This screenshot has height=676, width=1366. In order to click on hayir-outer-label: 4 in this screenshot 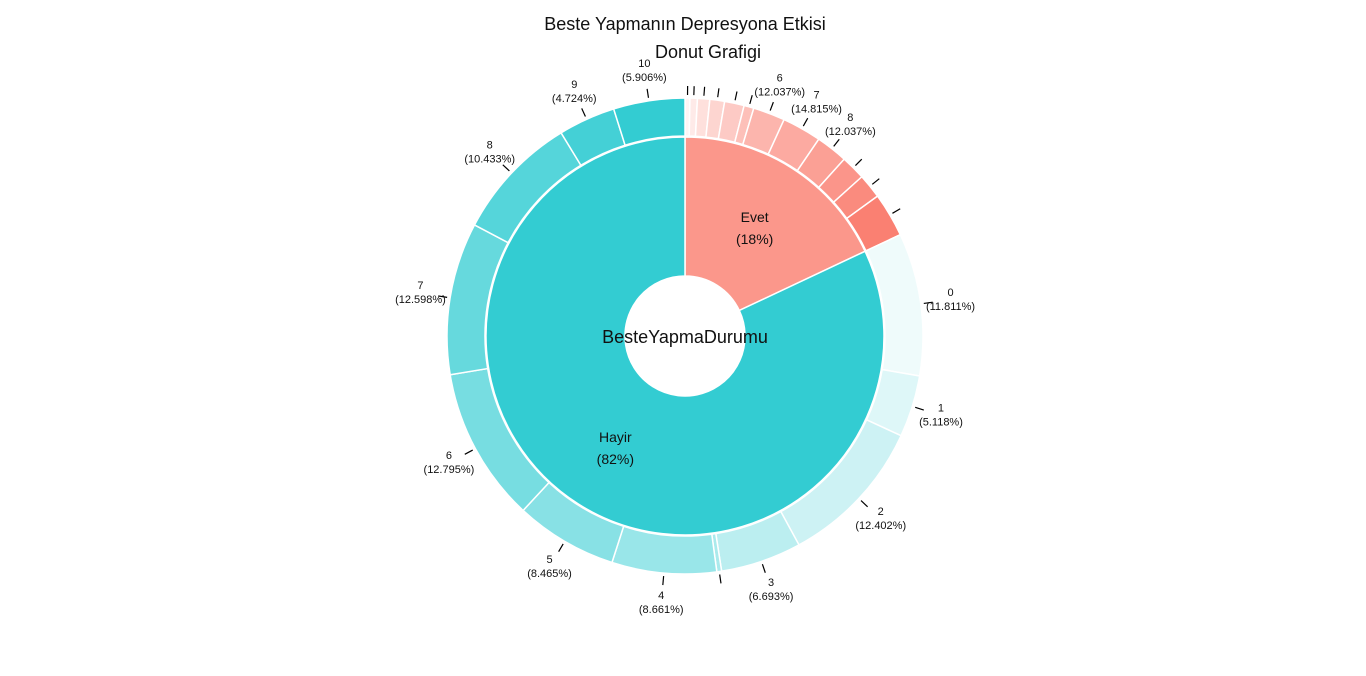, I will do `click(661, 596)`.